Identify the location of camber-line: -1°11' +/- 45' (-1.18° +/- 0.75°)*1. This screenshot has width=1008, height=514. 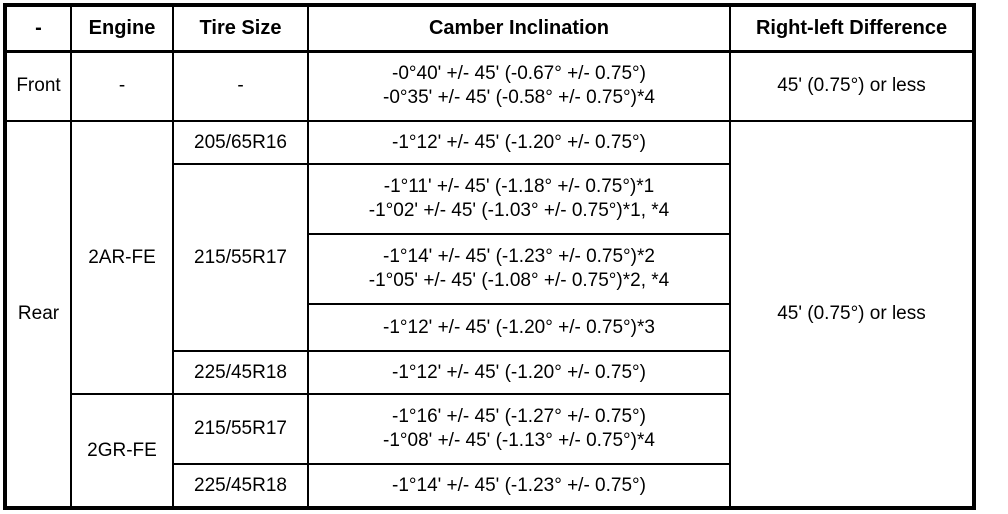
(519, 186).